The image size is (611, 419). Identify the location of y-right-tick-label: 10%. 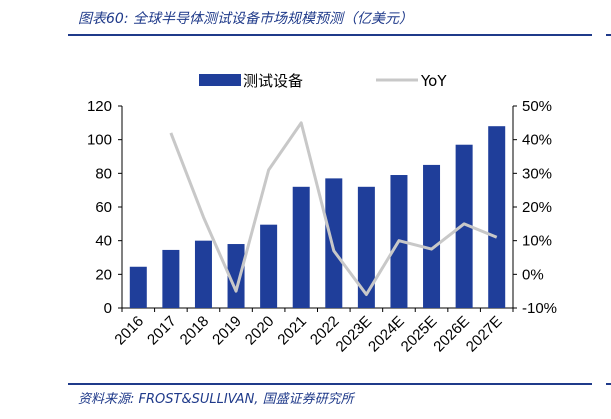
(537, 241).